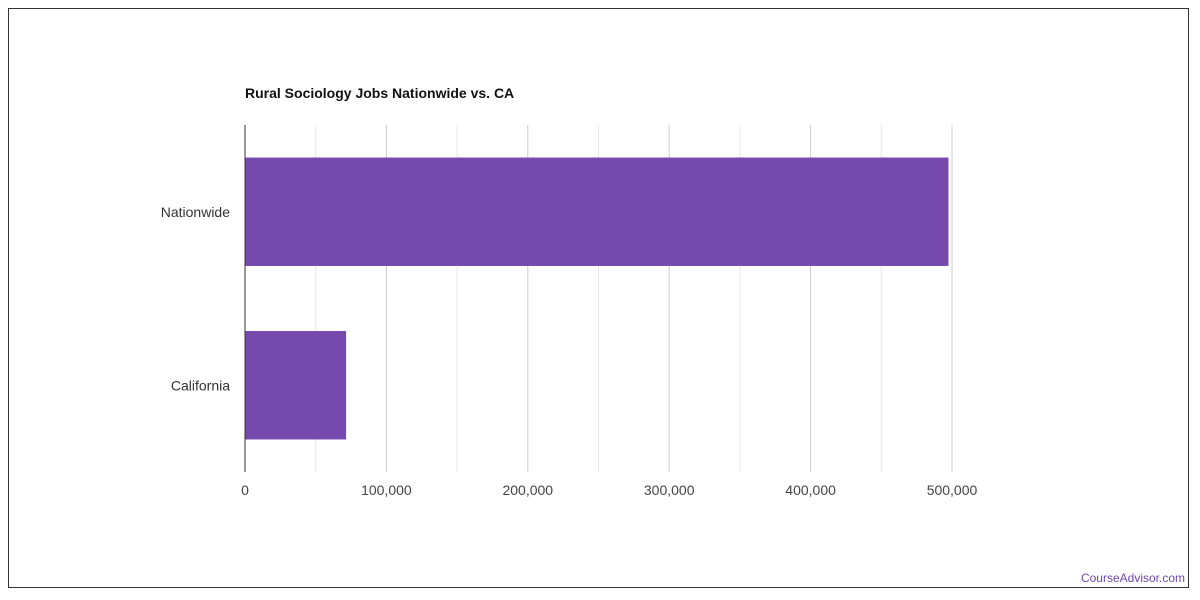 This screenshot has width=1200, height=600. I want to click on category-label: Nationwide, so click(195, 212).